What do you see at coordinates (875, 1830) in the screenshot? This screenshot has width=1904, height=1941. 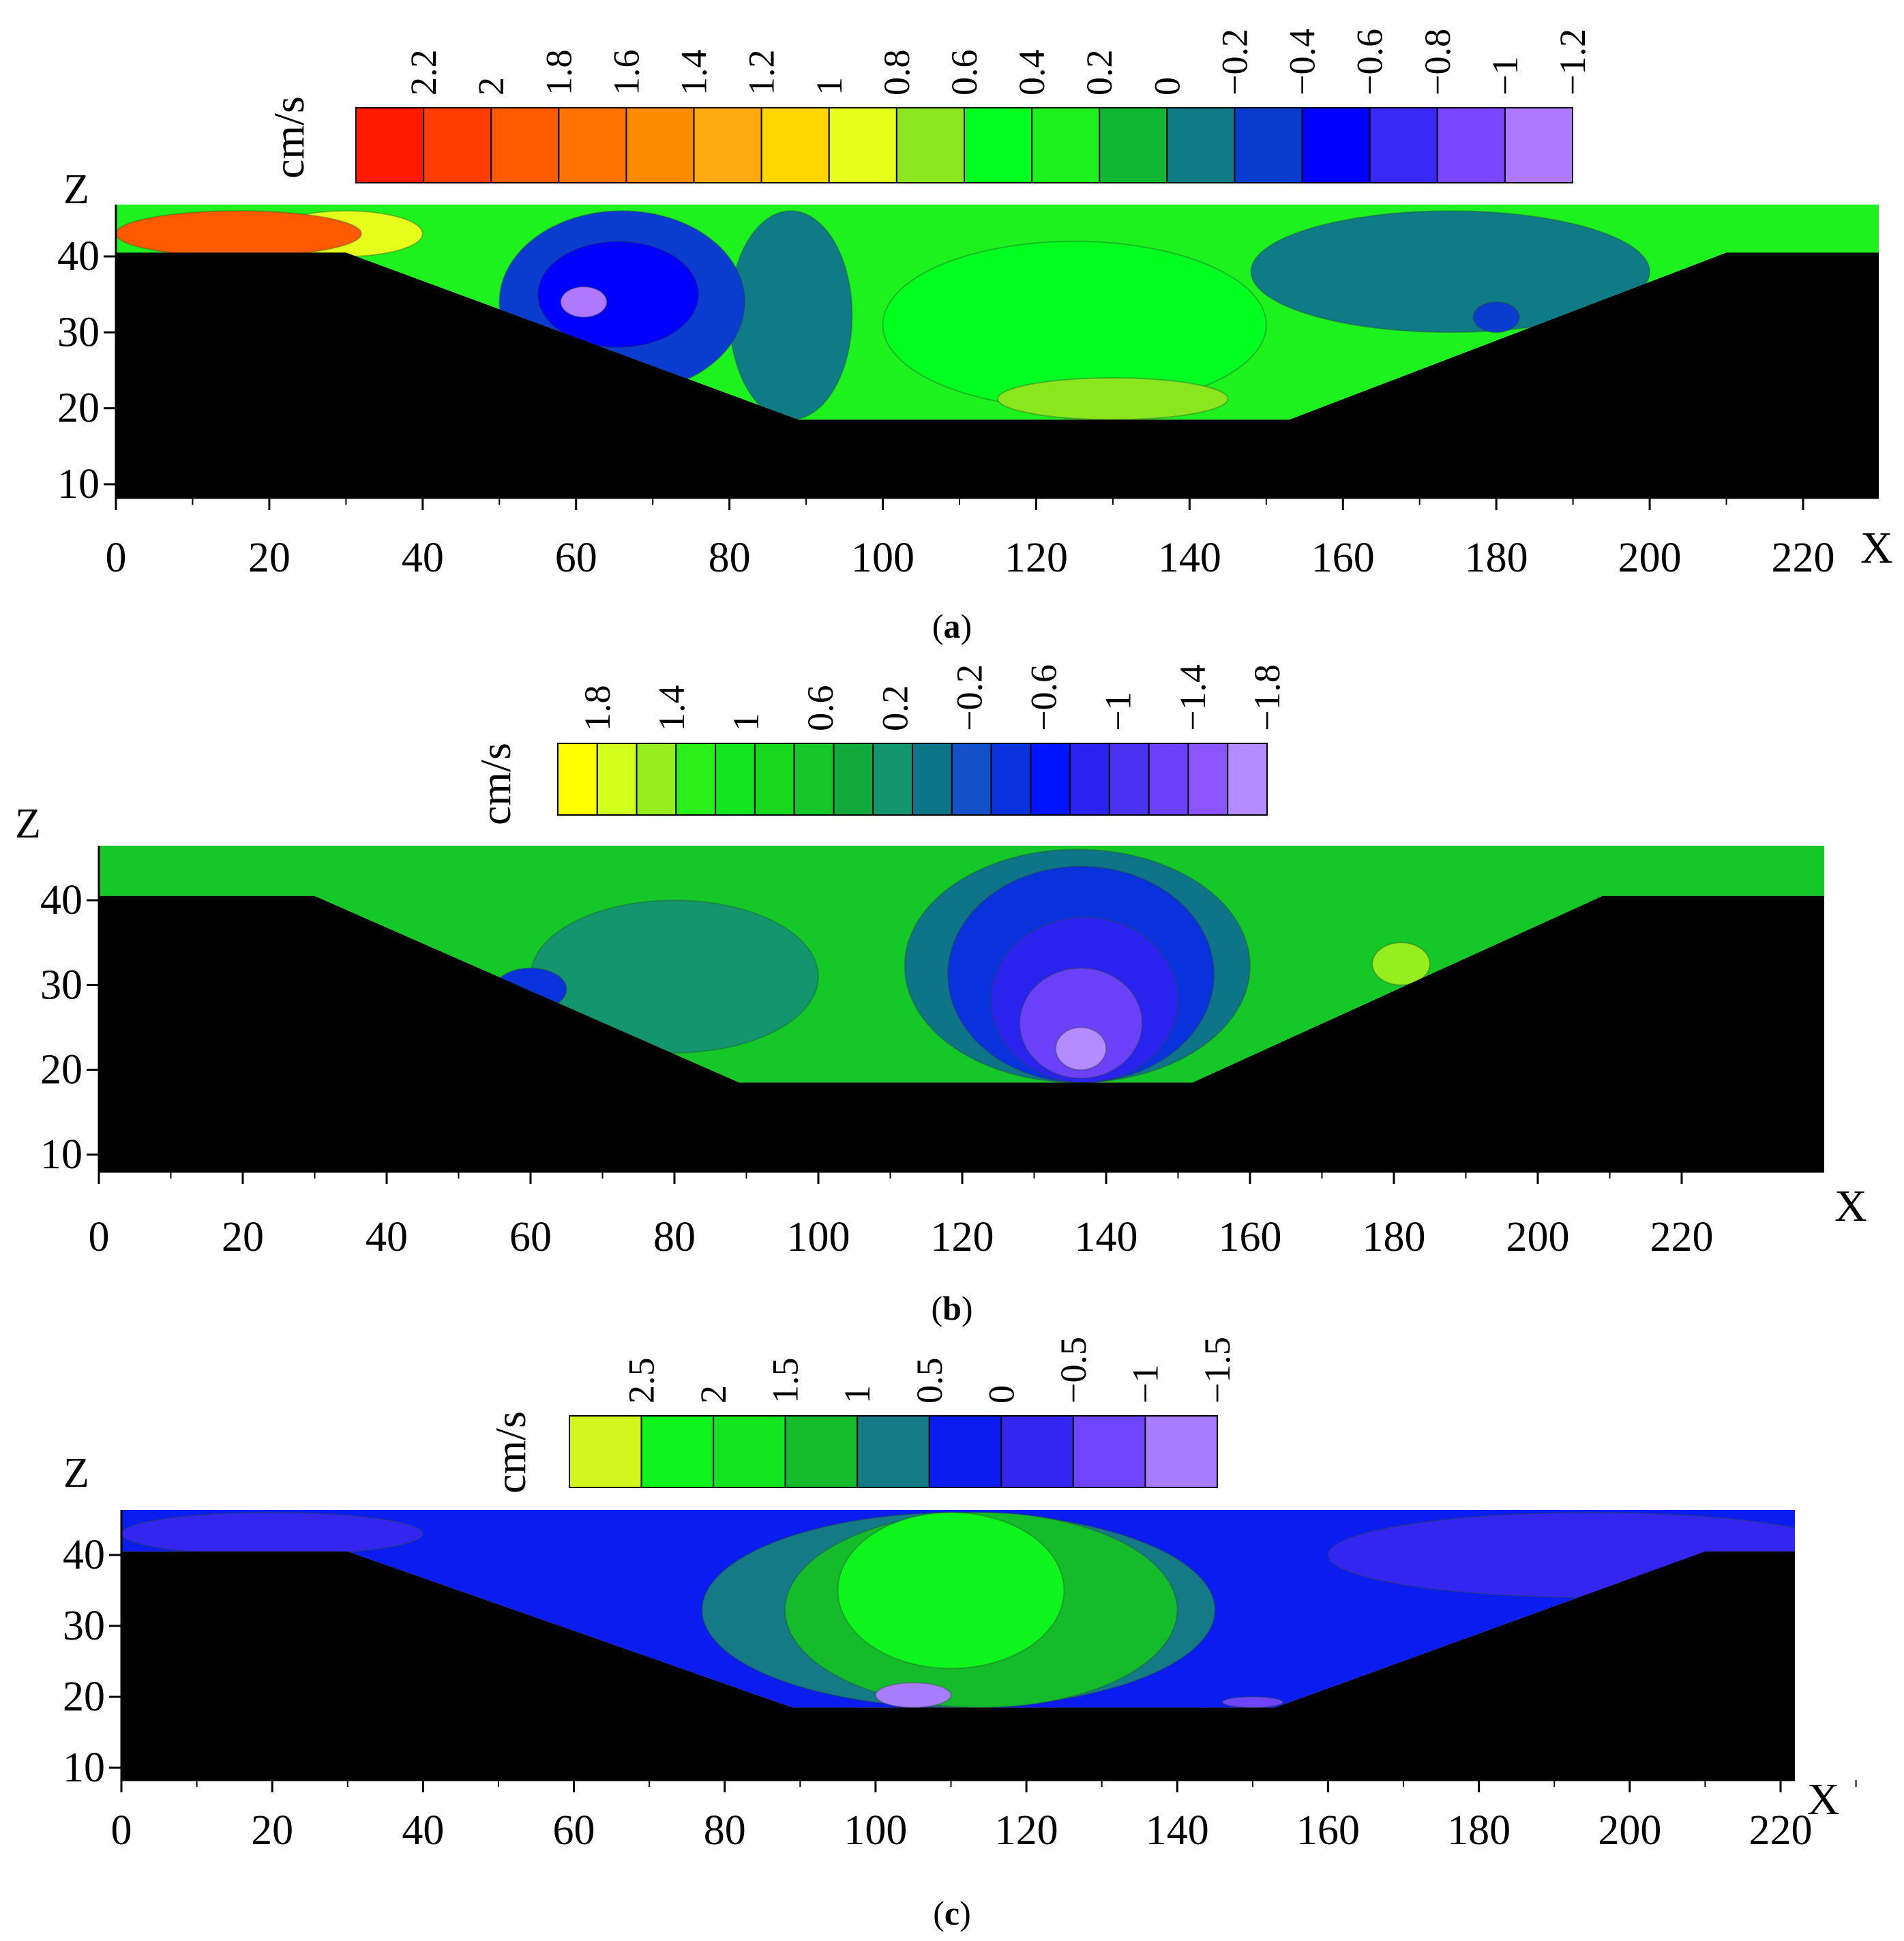 I see `x-tick-label: 100` at bounding box center [875, 1830].